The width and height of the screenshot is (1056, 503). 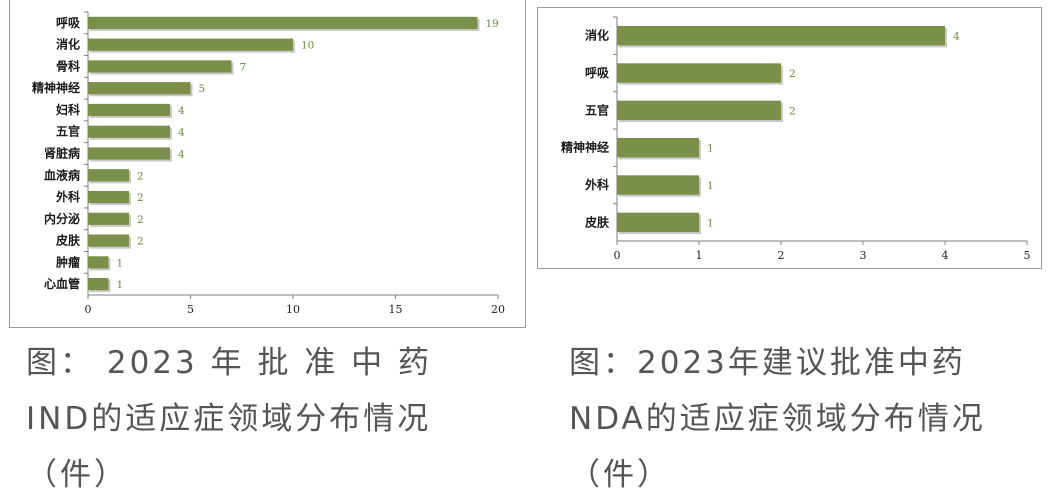 What do you see at coordinates (699, 255) in the screenshot?
I see `nda-x-tick-label: 1` at bounding box center [699, 255].